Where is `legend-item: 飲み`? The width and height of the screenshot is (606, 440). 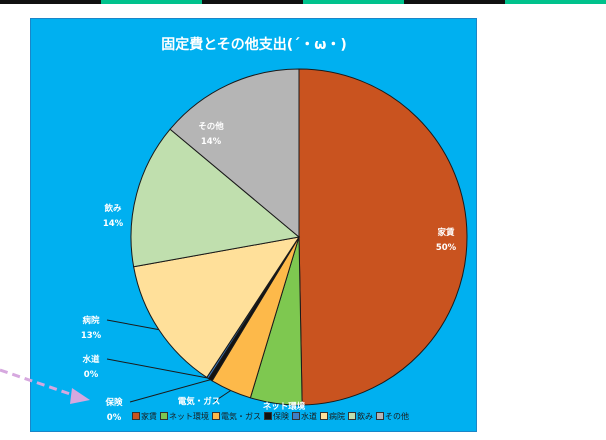
legend-item: 飲み is located at coordinates (360, 417).